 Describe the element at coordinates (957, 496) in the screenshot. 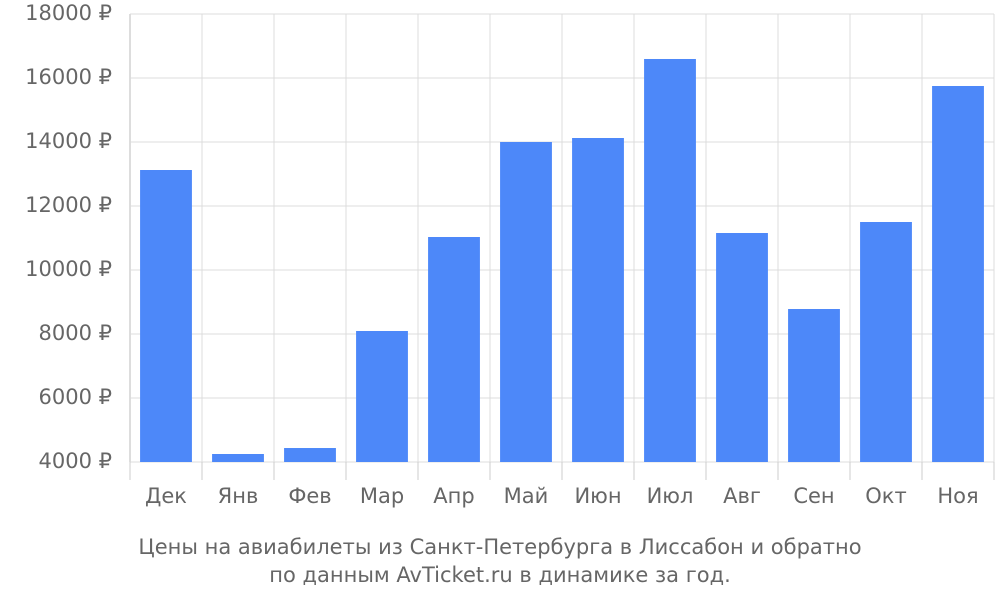

I see `x-tick-label: Ноя` at that location.